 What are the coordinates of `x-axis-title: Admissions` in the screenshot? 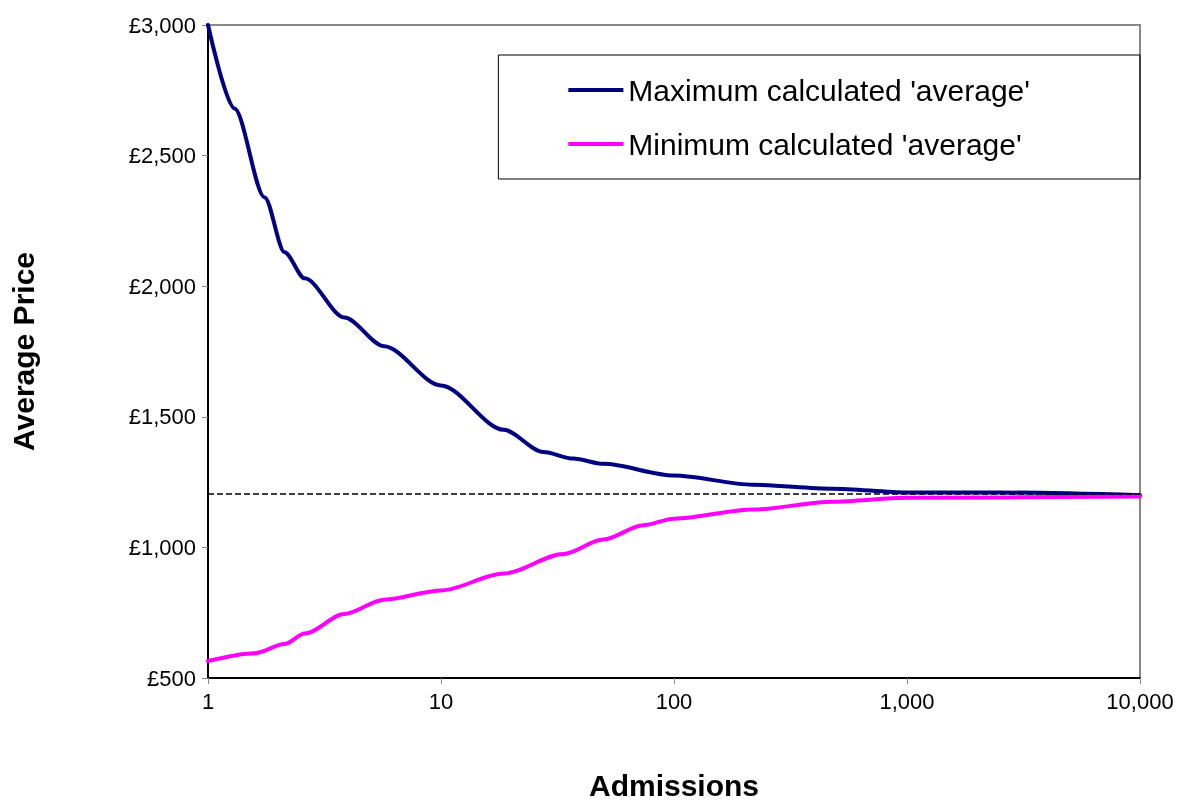 It's located at (674, 785).